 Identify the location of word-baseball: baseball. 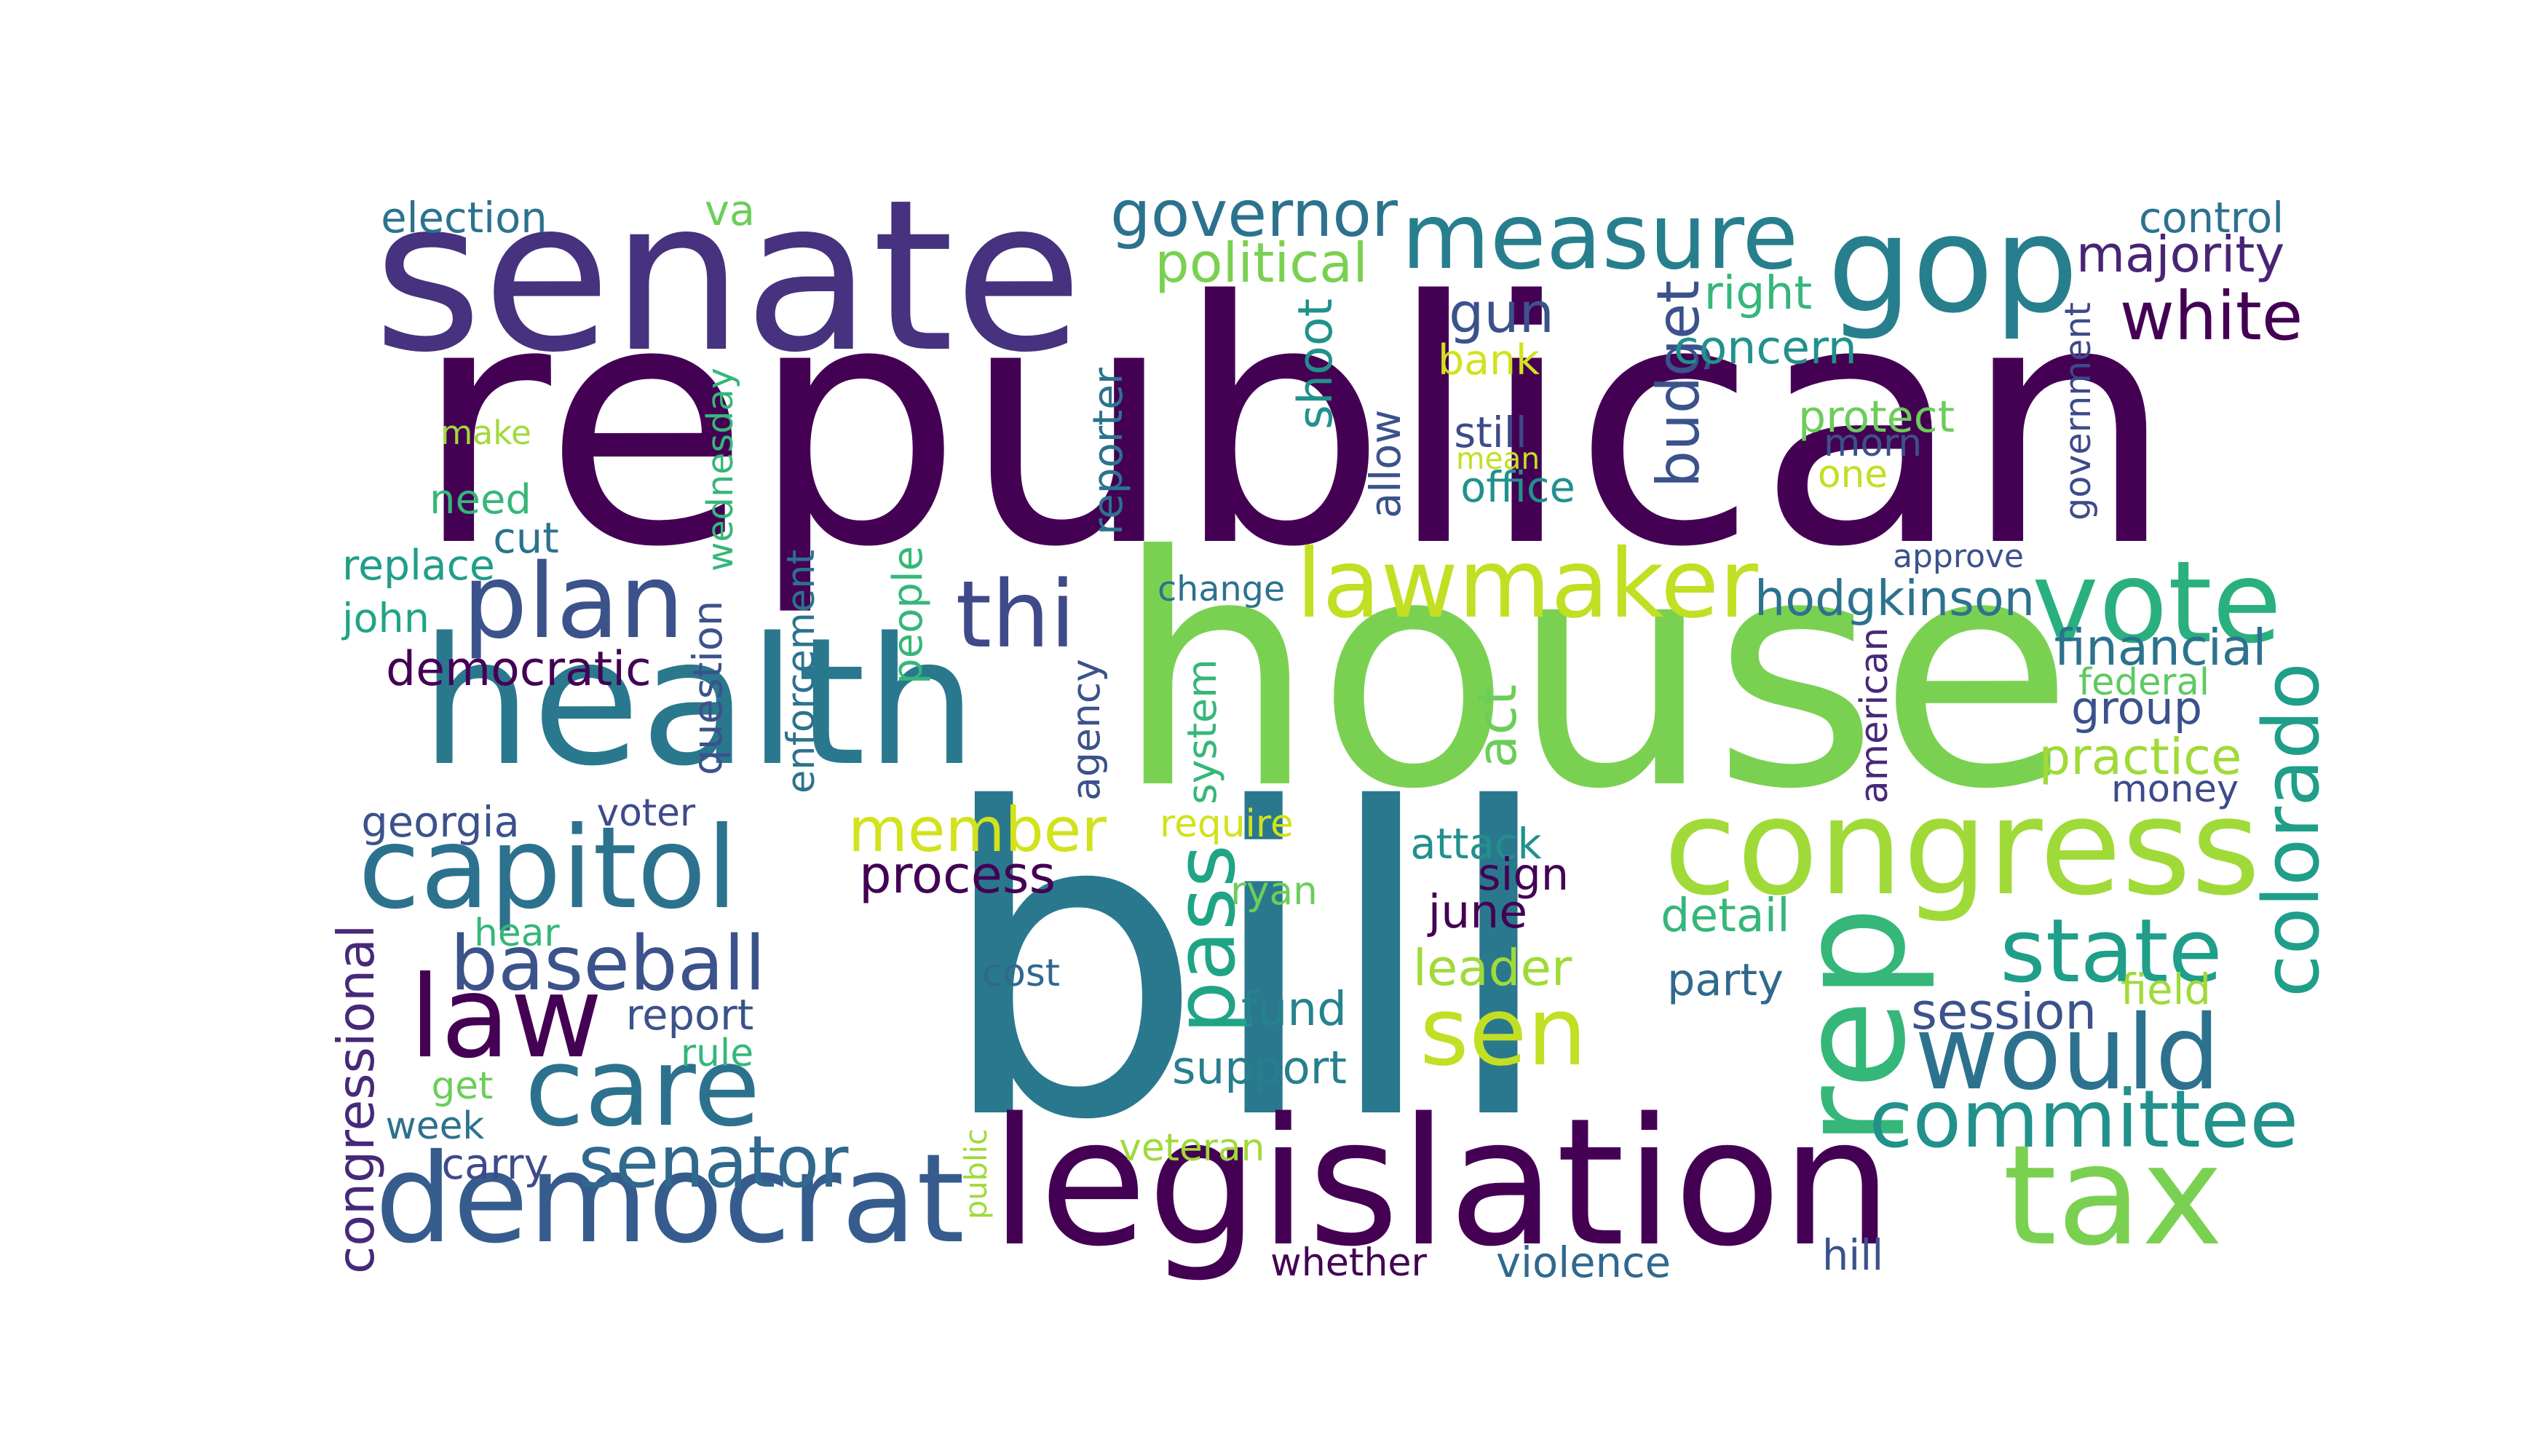
(608, 964).